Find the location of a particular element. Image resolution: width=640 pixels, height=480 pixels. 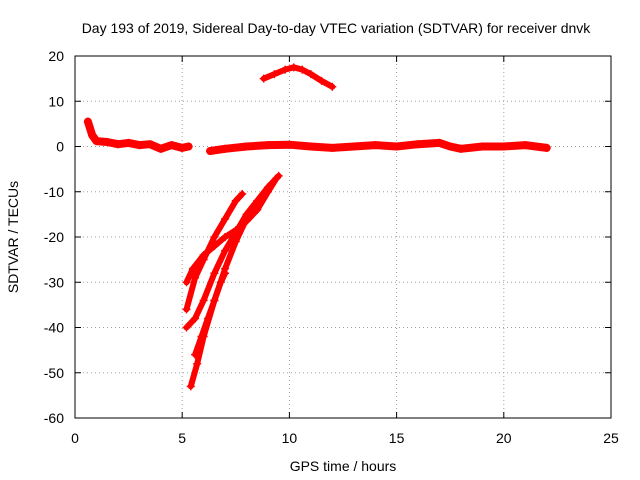

y-axis-label: SDTVAR / TECUs is located at coordinates (13, 237).